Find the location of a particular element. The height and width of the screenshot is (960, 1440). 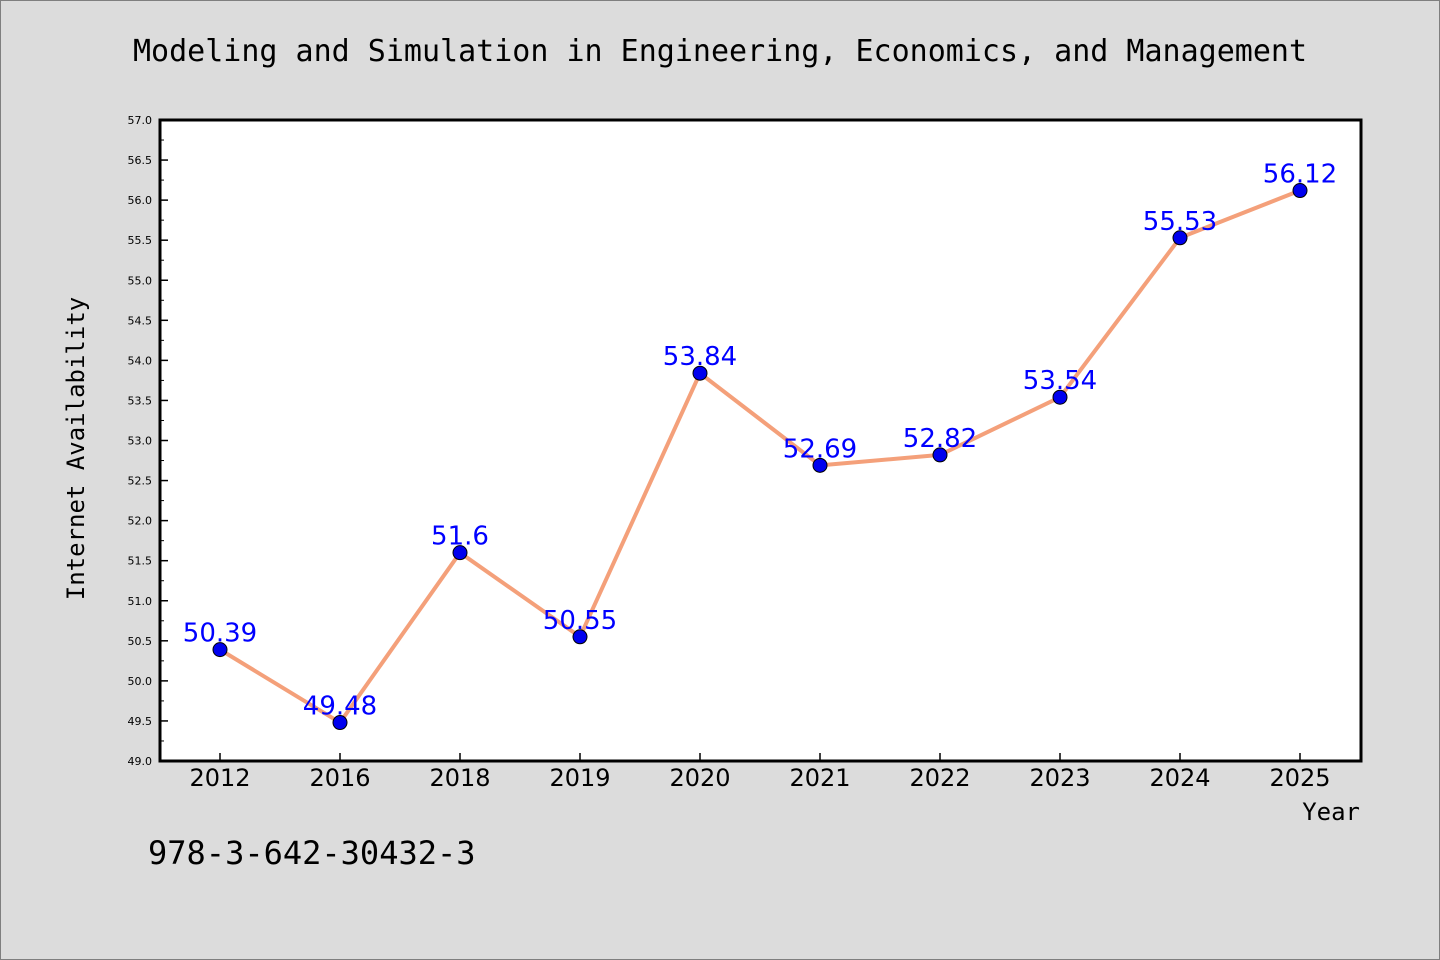

x-tick-label: 2024 is located at coordinates (1179, 778).